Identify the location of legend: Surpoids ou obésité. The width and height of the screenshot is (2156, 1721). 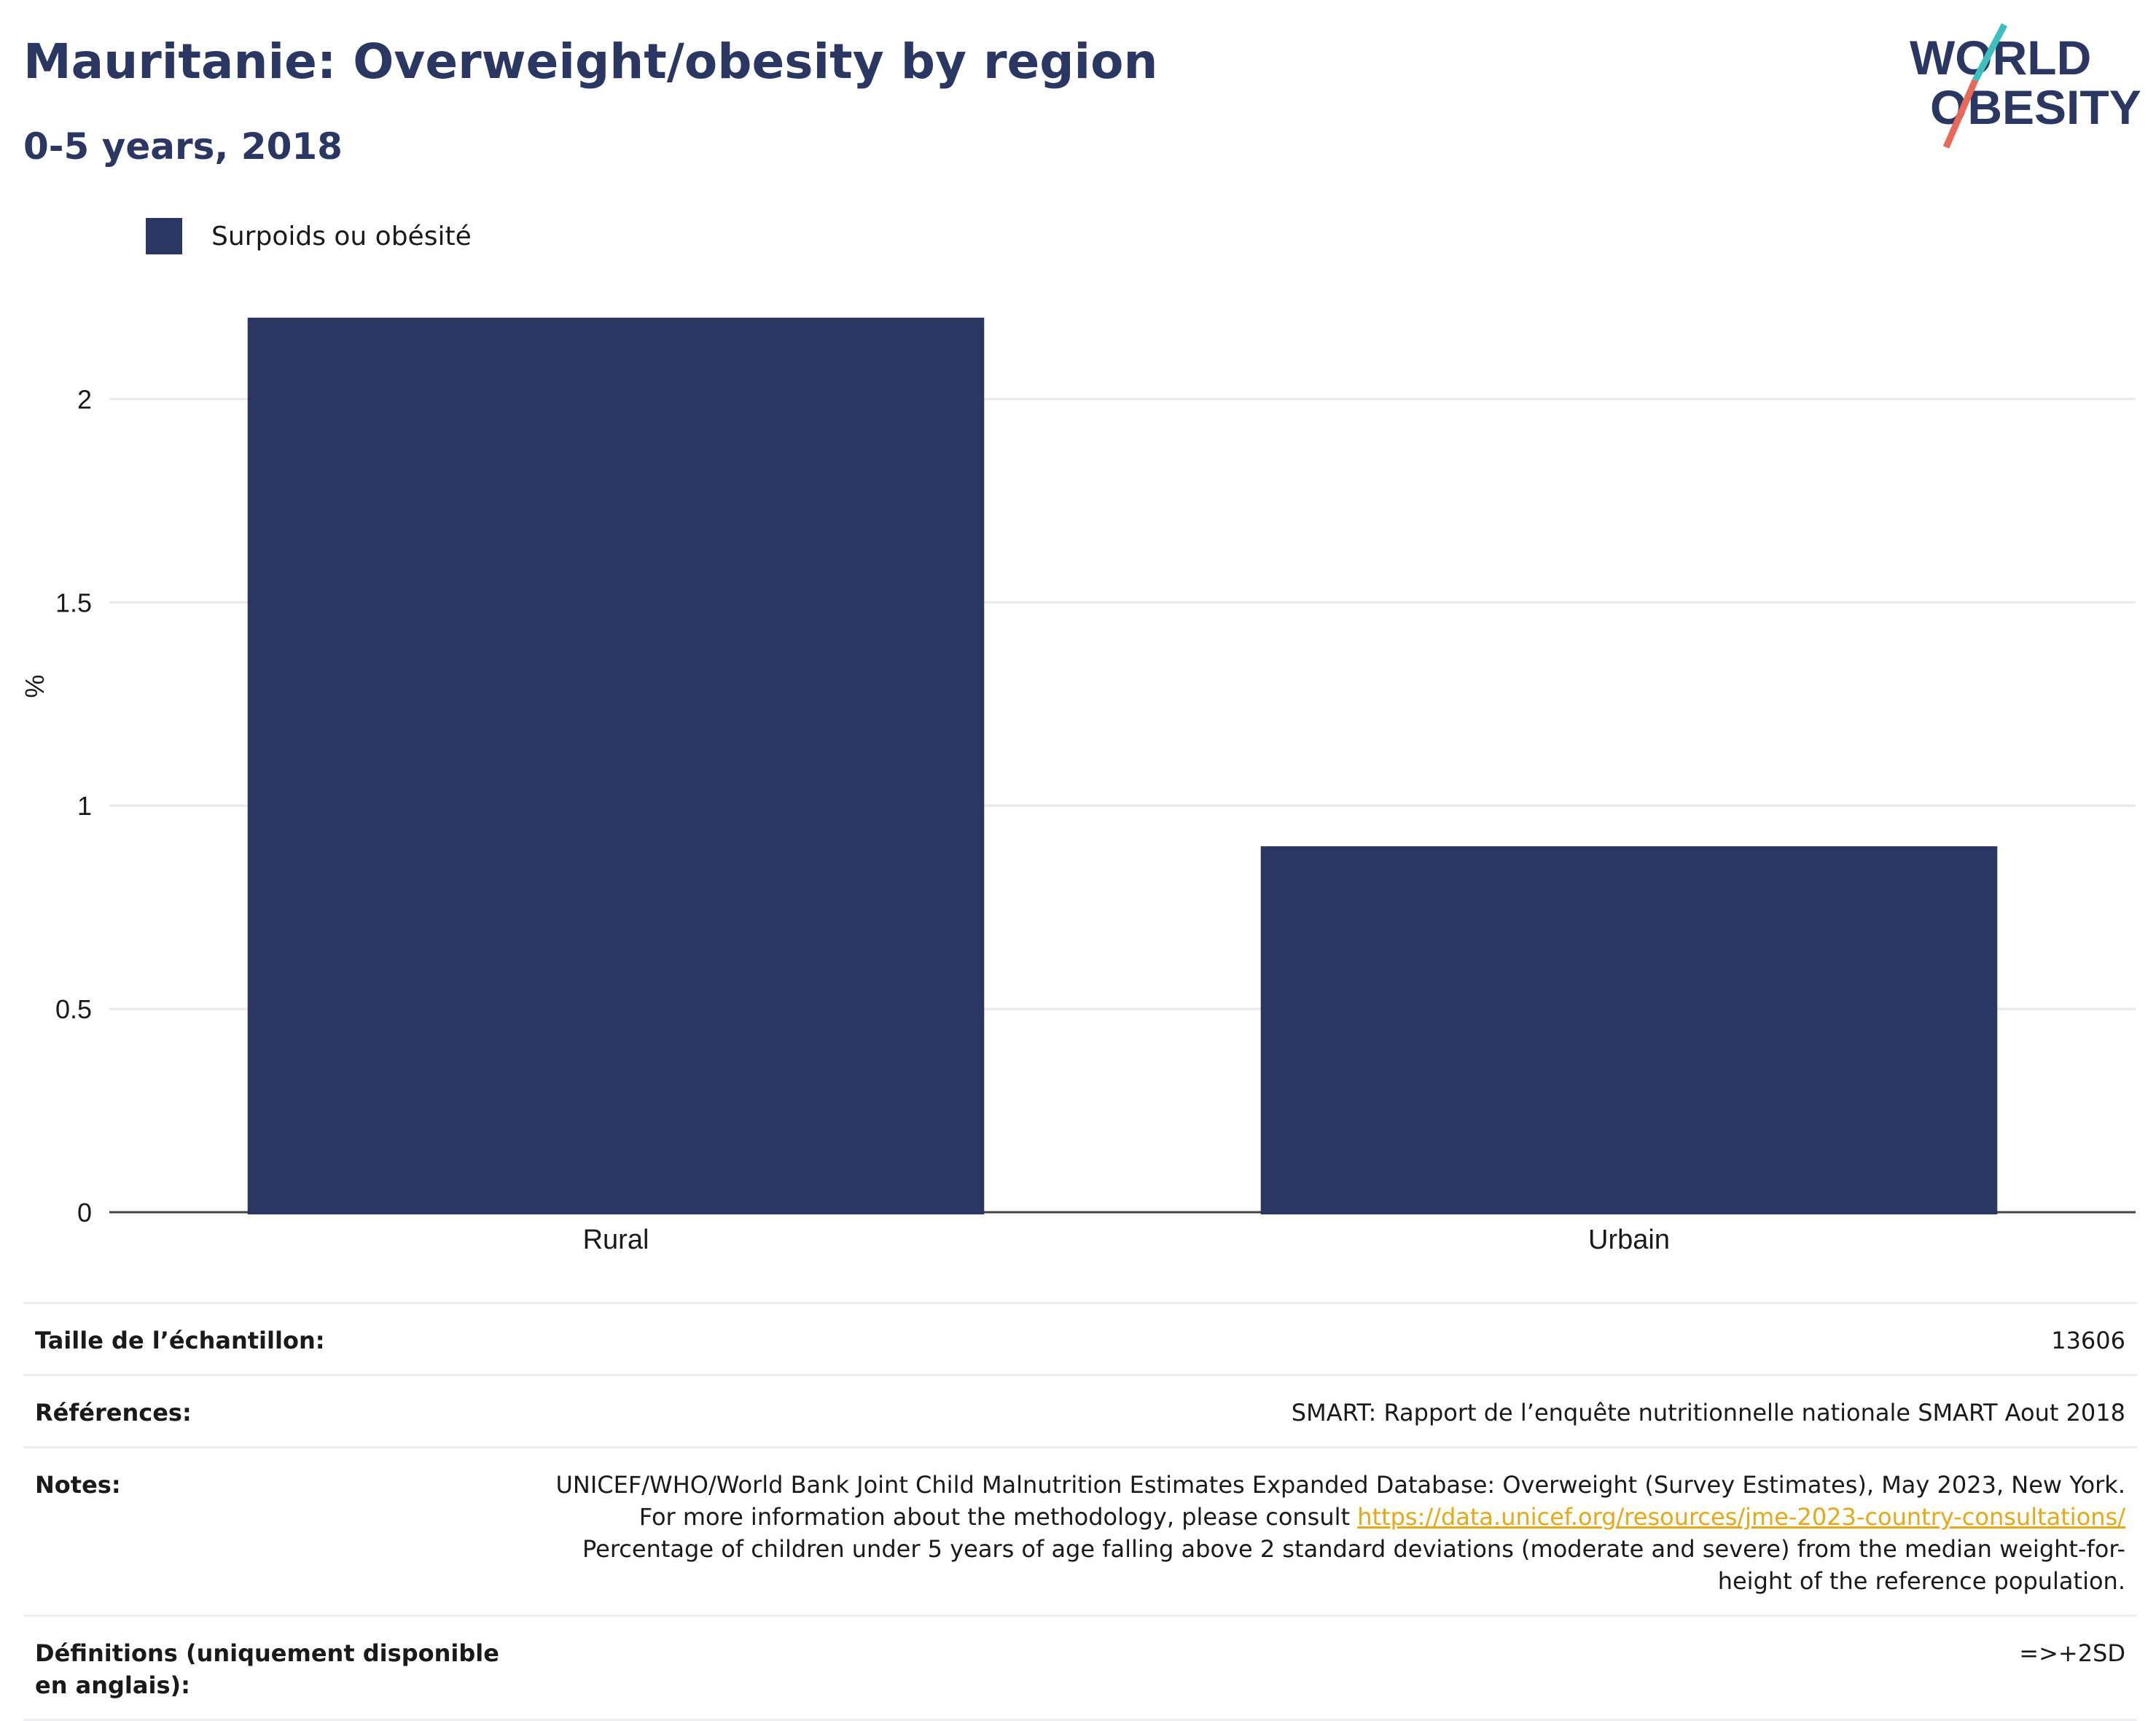
(309, 236).